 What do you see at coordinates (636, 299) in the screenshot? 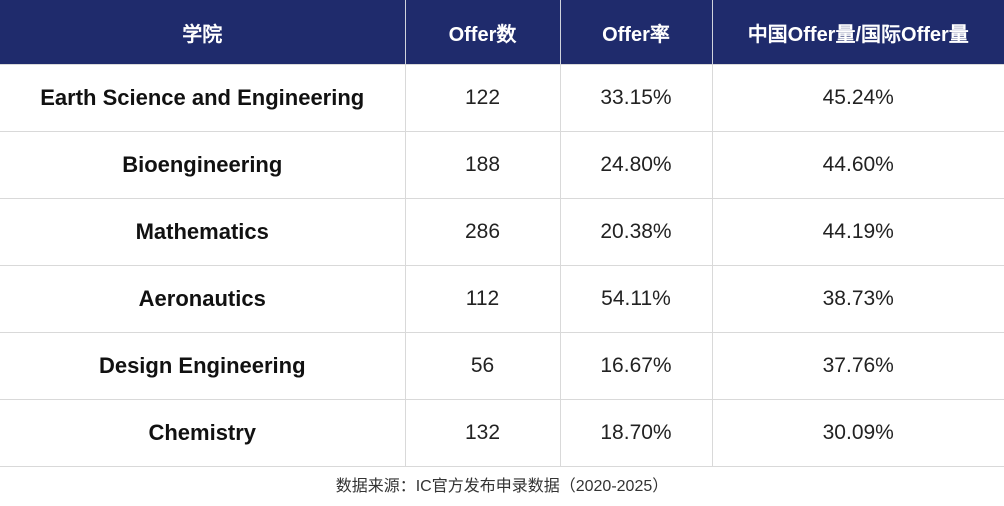
I see `value-cell: 54.11%` at bounding box center [636, 299].